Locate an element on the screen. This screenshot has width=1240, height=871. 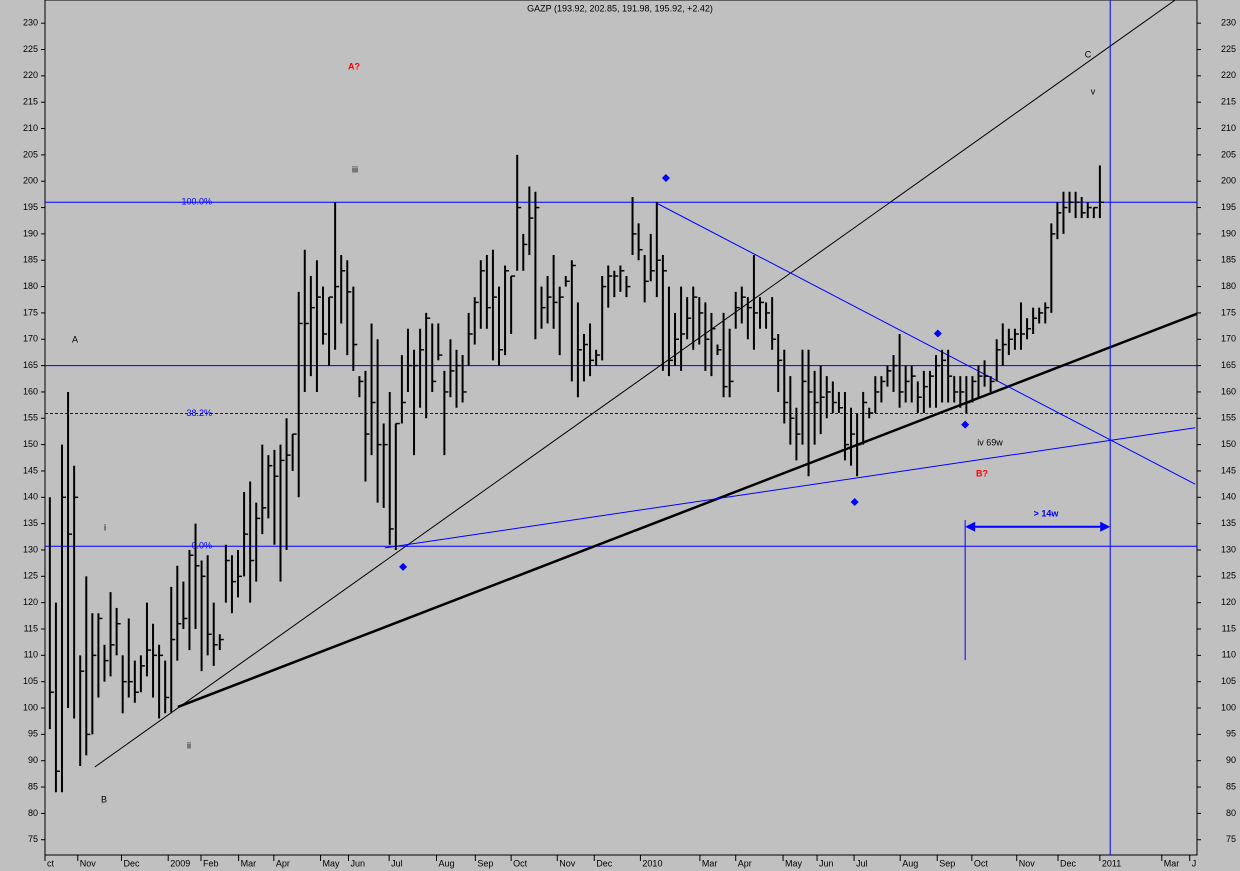
level-label: 38.2% is located at coordinates (199, 413).